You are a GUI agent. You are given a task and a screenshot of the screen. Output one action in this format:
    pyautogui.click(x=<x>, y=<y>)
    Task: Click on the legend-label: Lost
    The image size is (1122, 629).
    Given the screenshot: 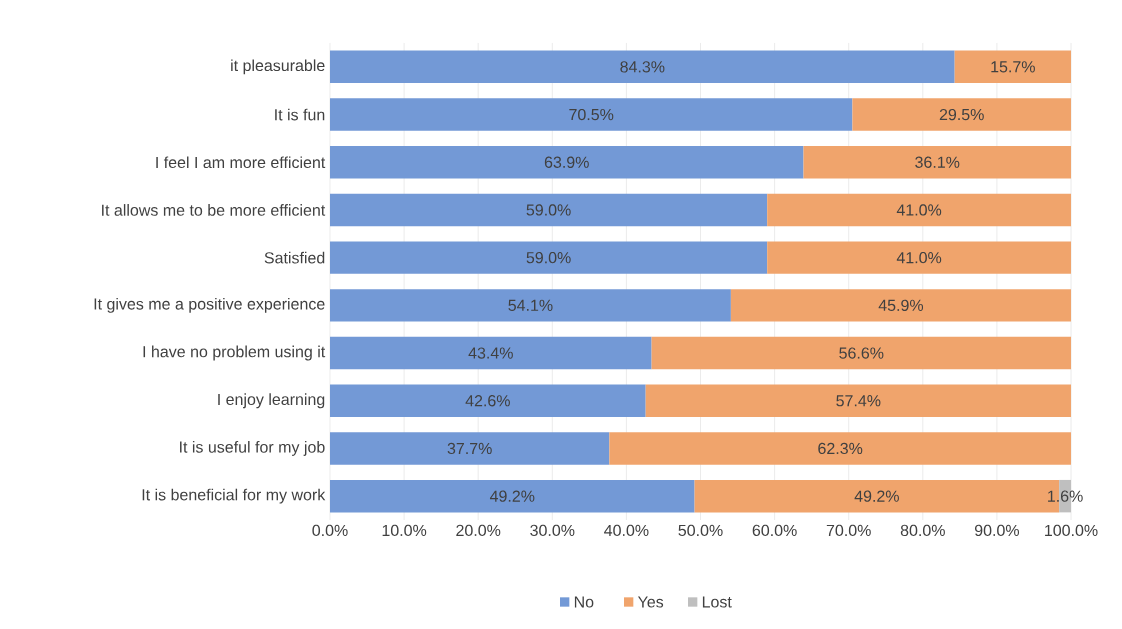 What is the action you would take?
    pyautogui.click(x=717, y=602)
    